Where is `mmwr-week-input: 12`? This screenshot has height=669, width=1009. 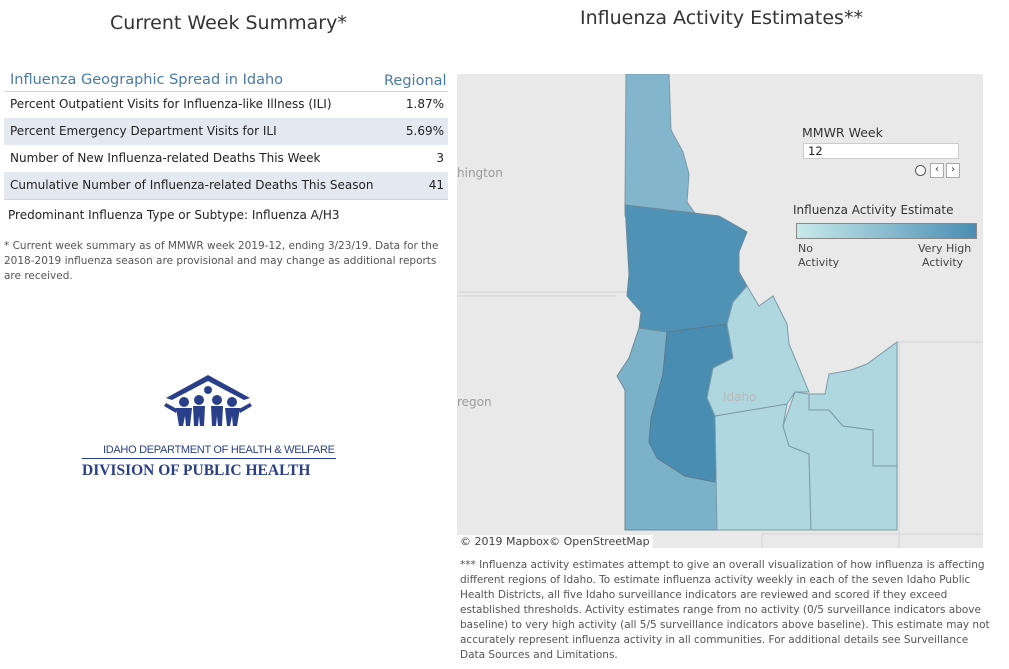 mmwr-week-input: 12 is located at coordinates (881, 151).